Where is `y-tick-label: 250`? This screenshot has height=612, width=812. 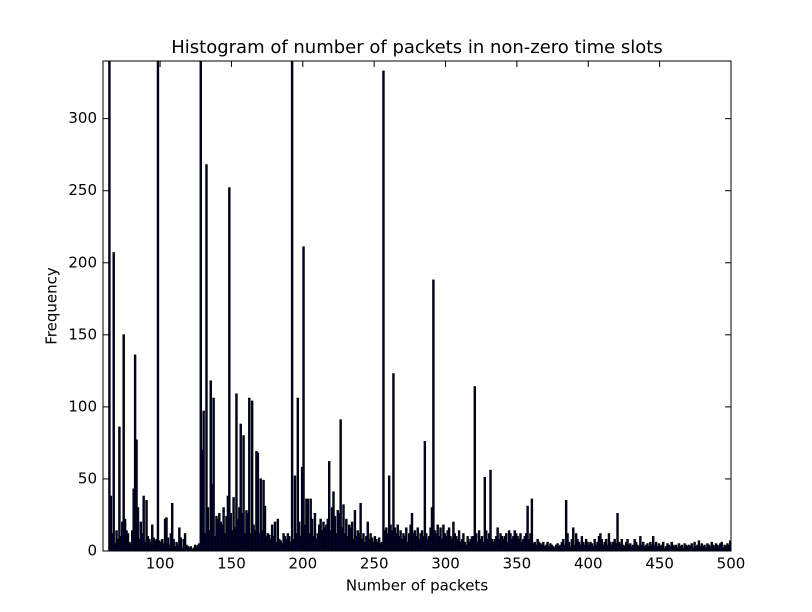
y-tick-label: 250 is located at coordinates (82, 190).